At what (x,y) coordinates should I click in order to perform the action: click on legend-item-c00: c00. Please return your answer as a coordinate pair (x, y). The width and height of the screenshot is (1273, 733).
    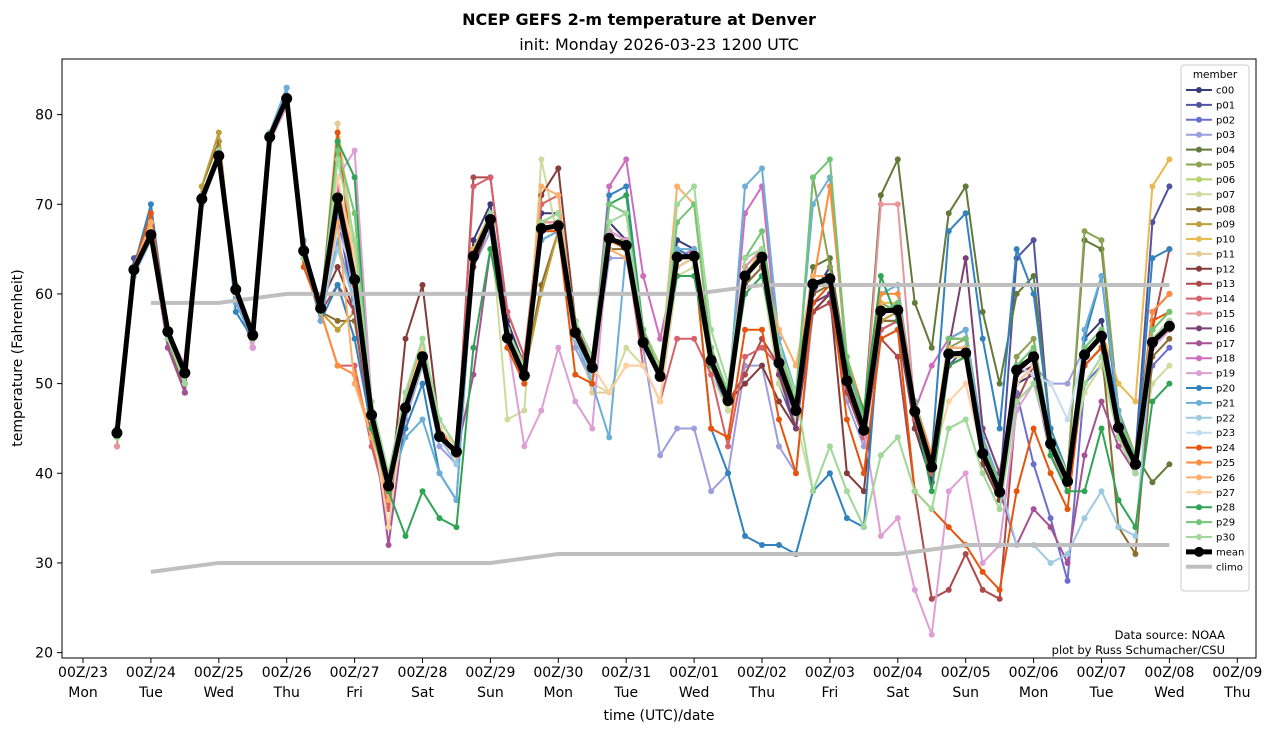
    Looking at the image, I should click on (1210, 91).